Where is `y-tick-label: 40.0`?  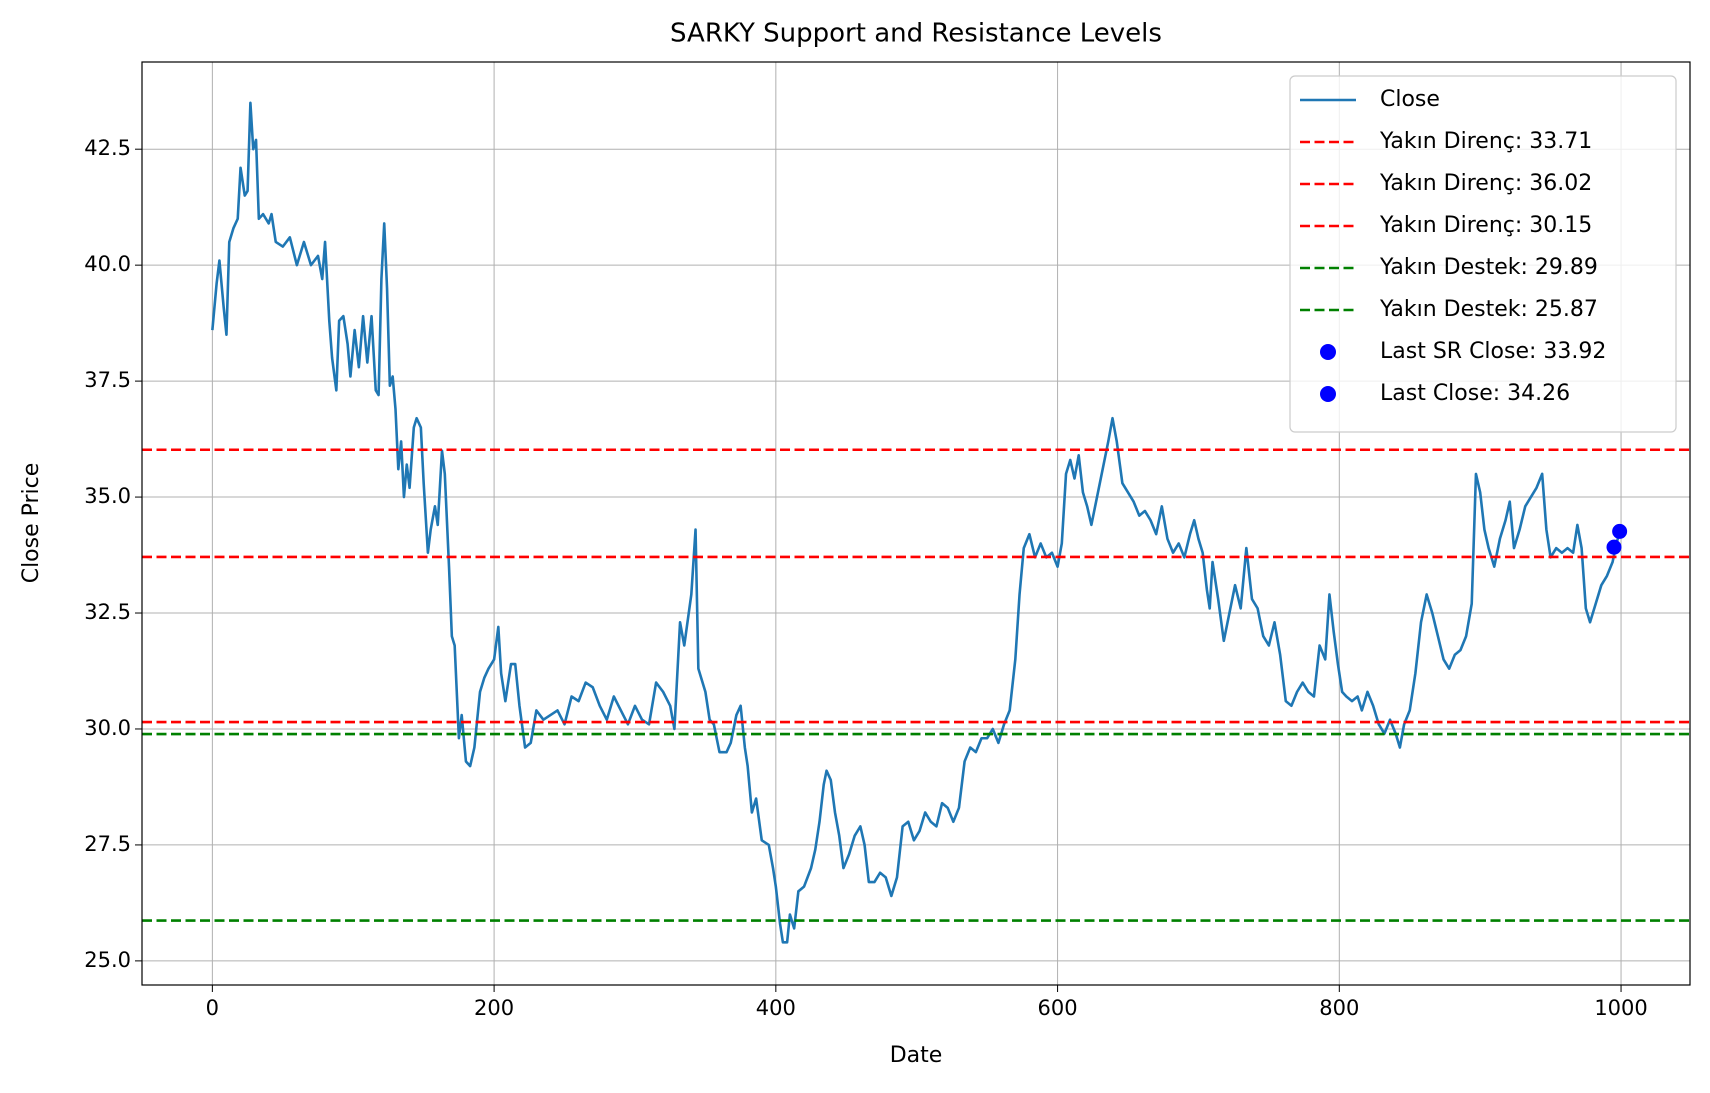 y-tick-label: 40.0 is located at coordinates (107, 264).